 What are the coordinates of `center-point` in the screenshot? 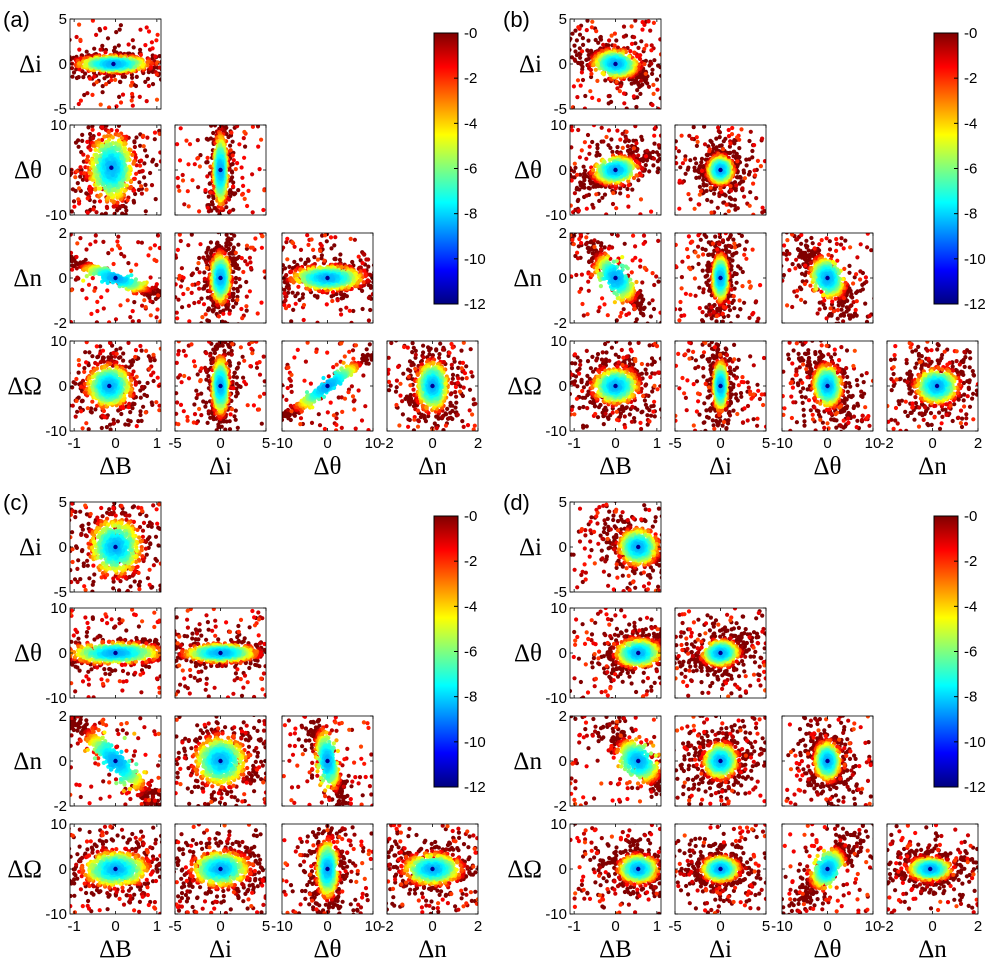 It's located at (220, 278).